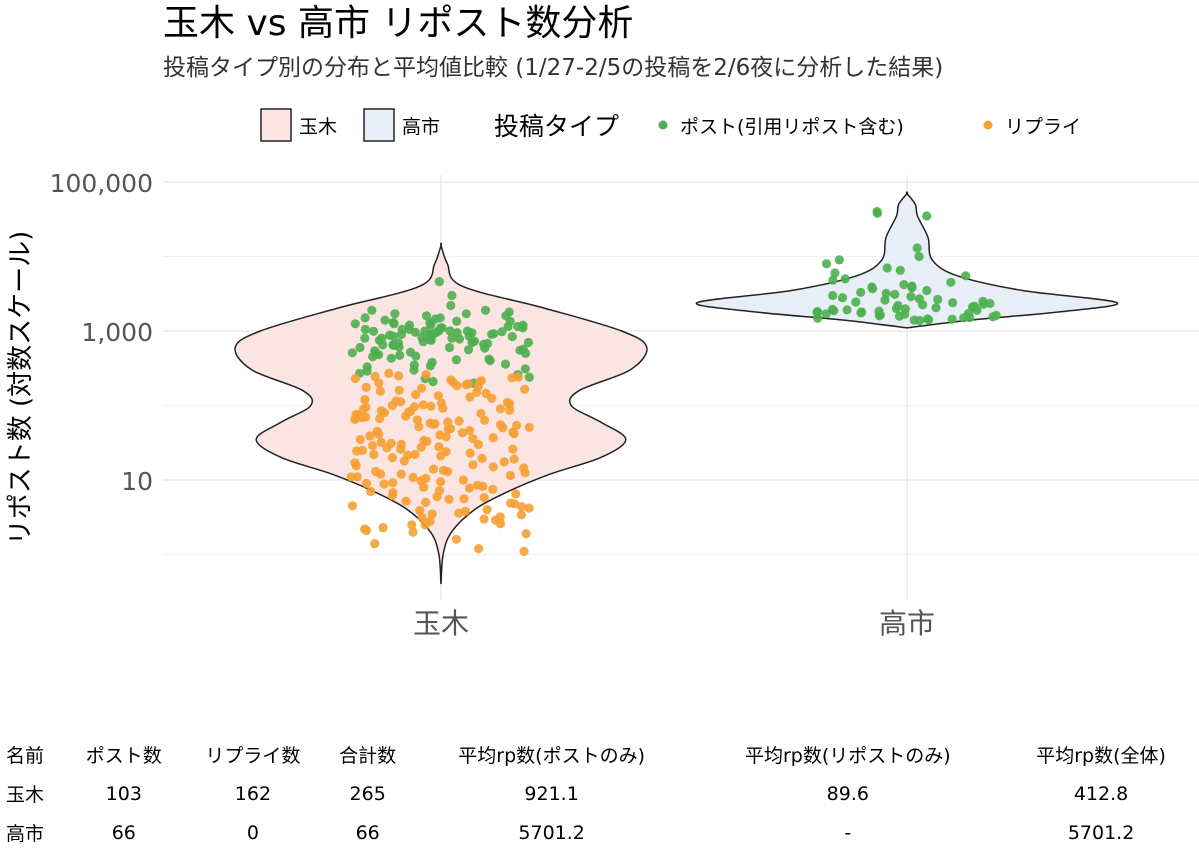 The height and width of the screenshot is (865, 1199). I want to click on cell-avg-post: 5701.2, so click(551, 832).